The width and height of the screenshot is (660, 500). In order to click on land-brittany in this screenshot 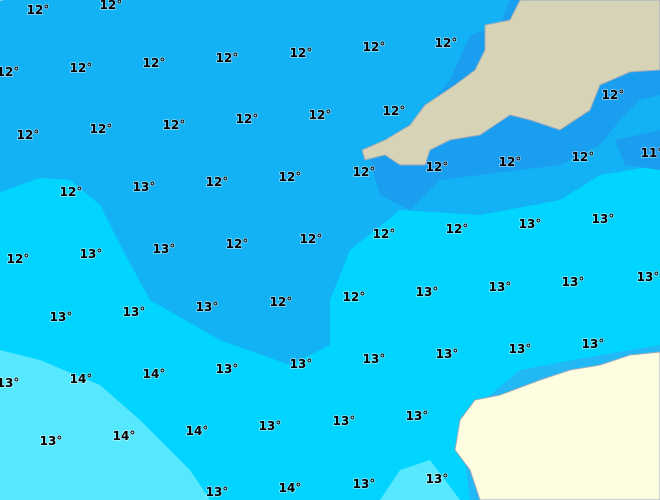, I will do `click(557, 425)`.